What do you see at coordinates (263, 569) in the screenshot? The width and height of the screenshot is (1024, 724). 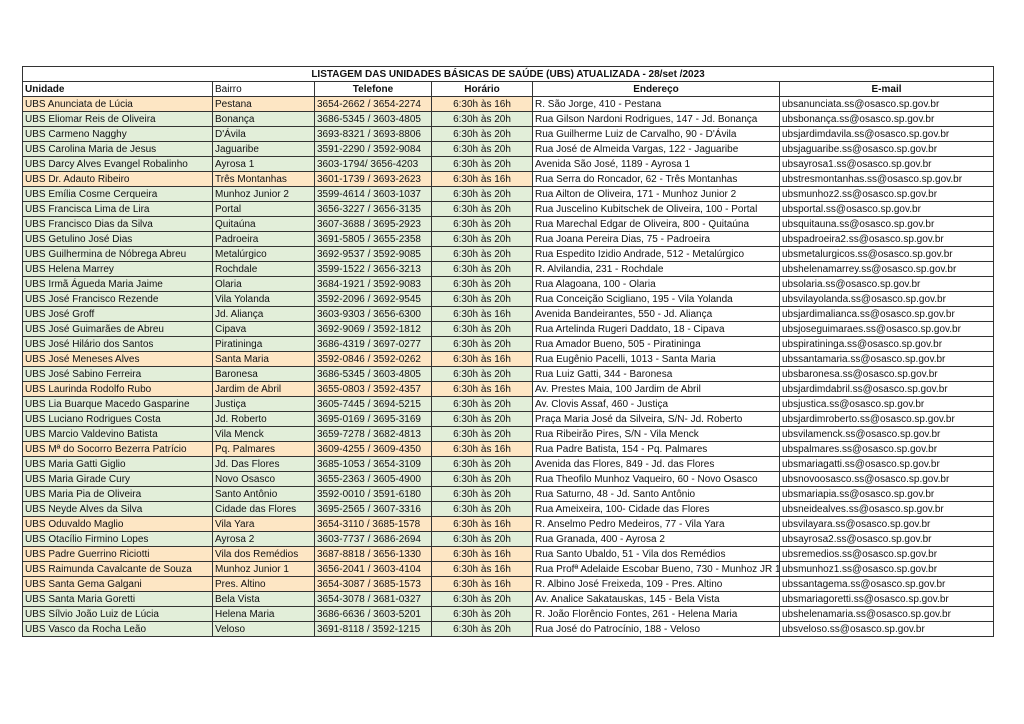 I see `neighborhood-cell: Munhoz Junior 1` at bounding box center [263, 569].